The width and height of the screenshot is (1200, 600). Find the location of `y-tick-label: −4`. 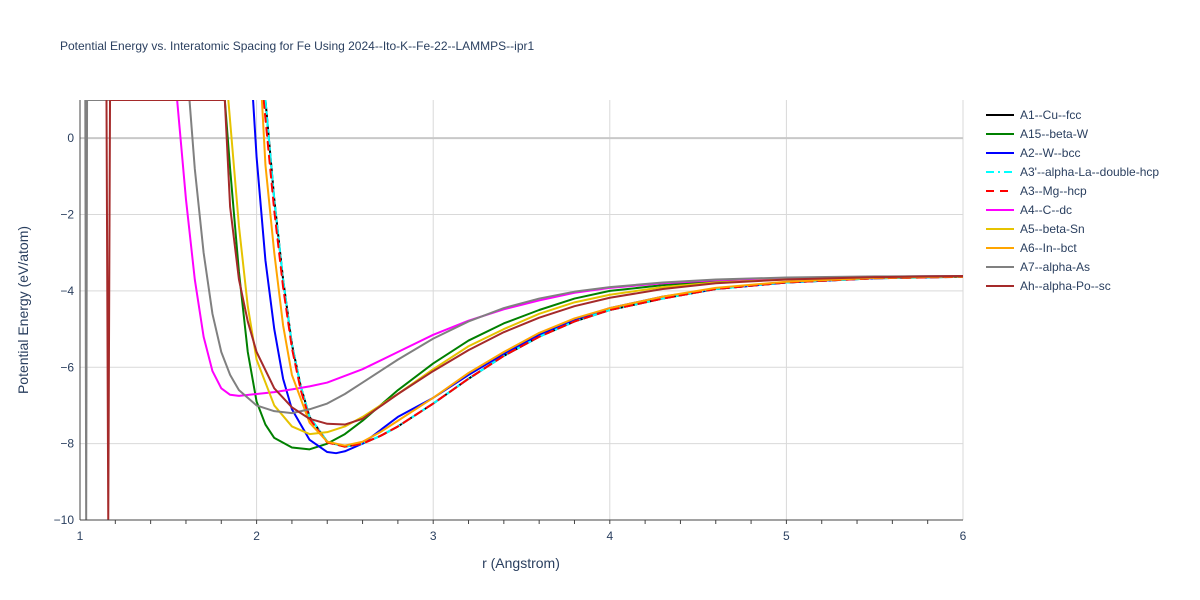

y-tick-label: −4 is located at coordinates (67, 291).